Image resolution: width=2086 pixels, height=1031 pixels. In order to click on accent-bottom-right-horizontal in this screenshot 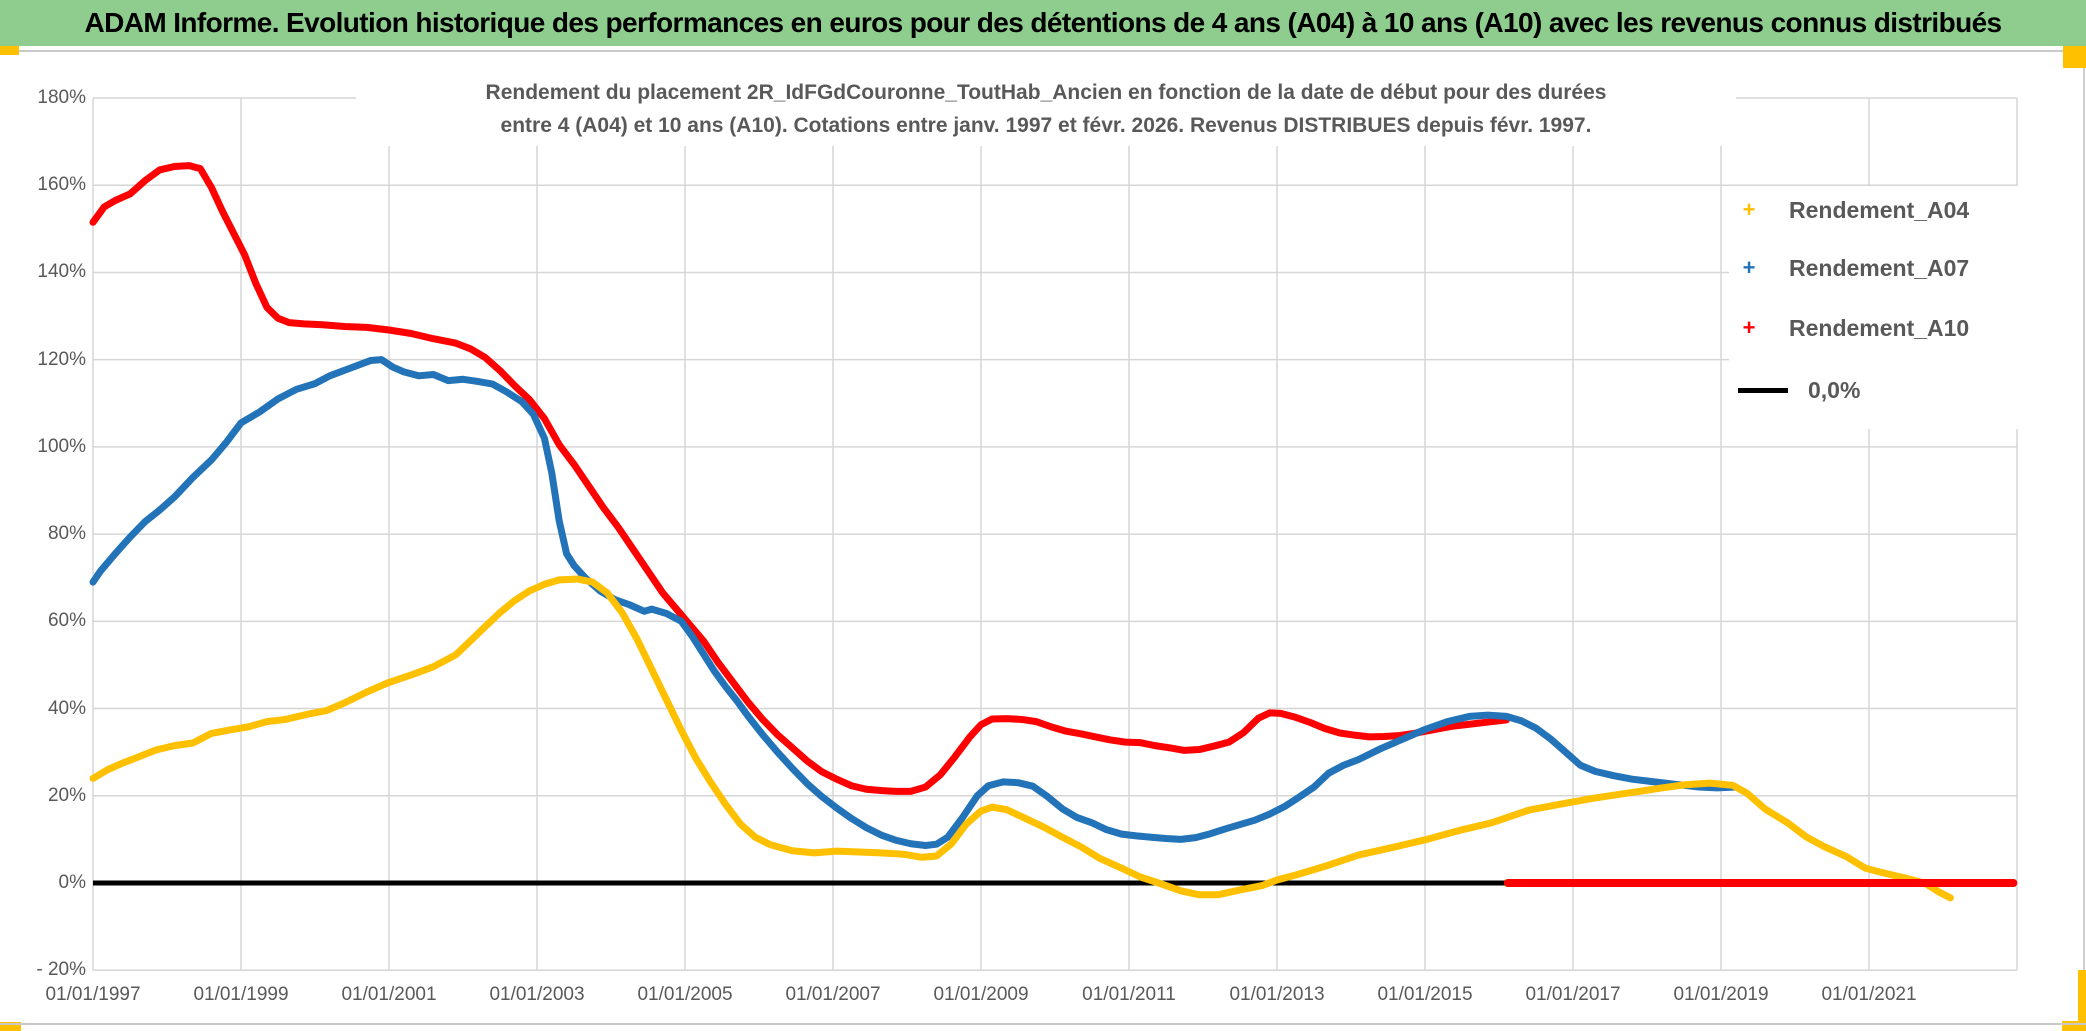, I will do `click(2074, 1026)`.